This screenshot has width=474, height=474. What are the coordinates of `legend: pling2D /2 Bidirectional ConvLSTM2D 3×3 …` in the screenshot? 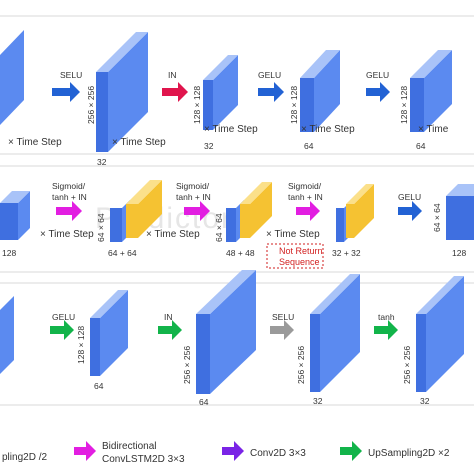 It's located at (226, 453).